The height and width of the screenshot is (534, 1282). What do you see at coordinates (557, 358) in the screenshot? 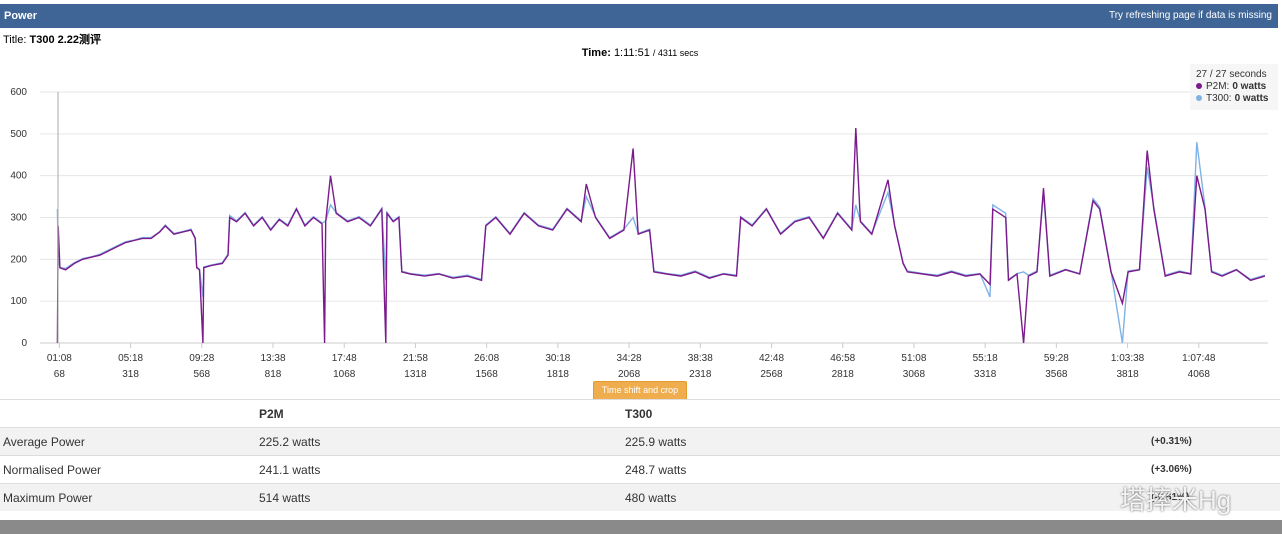
I see `x-tick-time: 30:18` at bounding box center [557, 358].